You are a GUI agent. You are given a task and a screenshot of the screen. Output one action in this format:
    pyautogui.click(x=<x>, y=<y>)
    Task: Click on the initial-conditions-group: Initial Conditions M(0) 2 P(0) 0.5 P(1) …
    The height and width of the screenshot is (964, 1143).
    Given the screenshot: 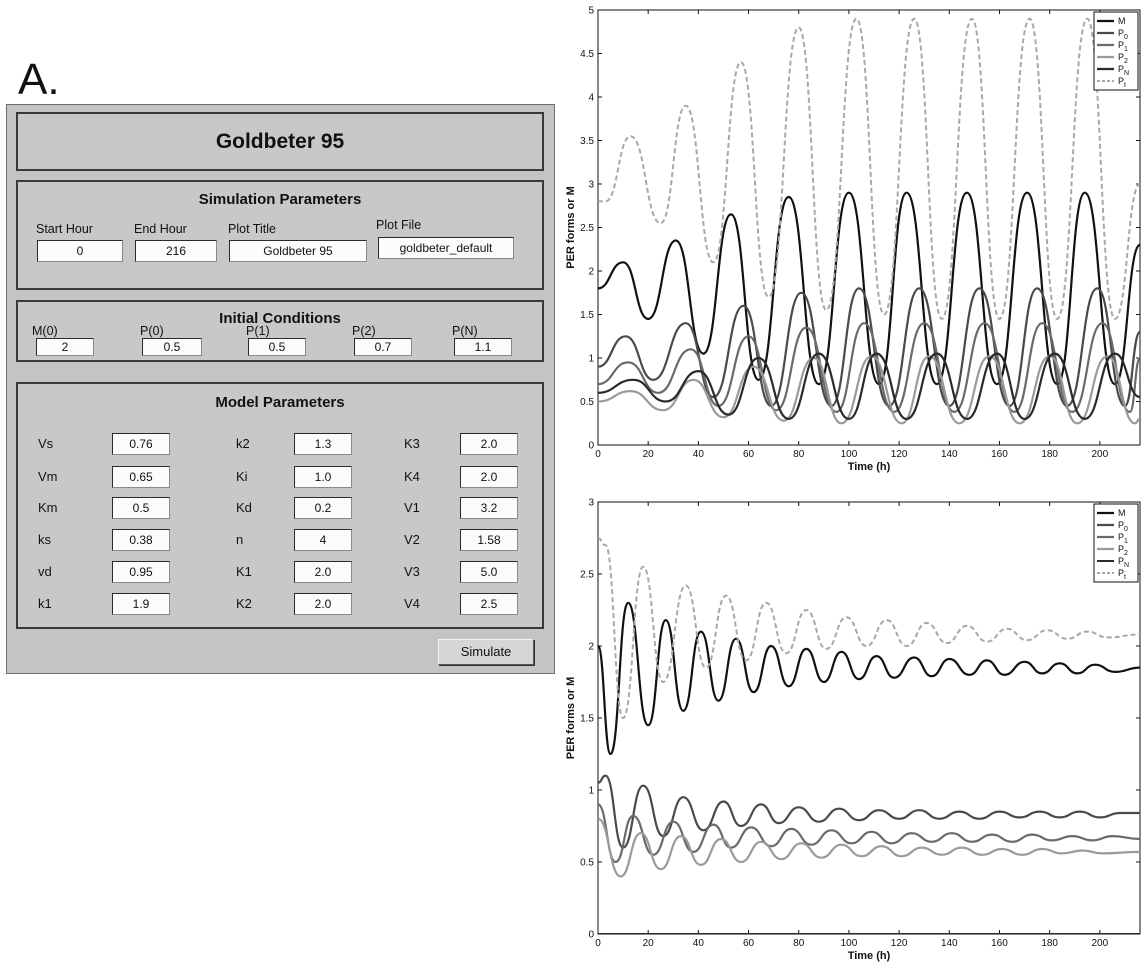 What is the action you would take?
    pyautogui.click(x=280, y=331)
    